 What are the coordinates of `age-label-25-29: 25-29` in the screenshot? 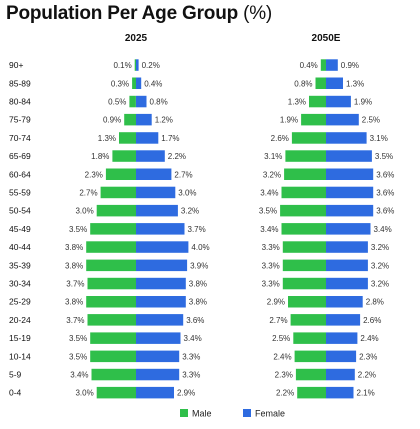 It's located at (20, 302).